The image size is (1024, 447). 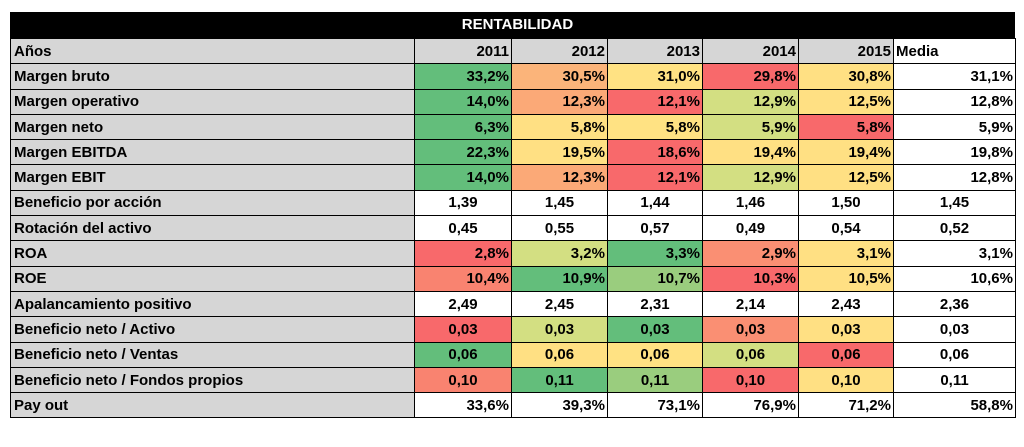 What do you see at coordinates (463, 127) in the screenshot?
I see `table-cell: 6,3%` at bounding box center [463, 127].